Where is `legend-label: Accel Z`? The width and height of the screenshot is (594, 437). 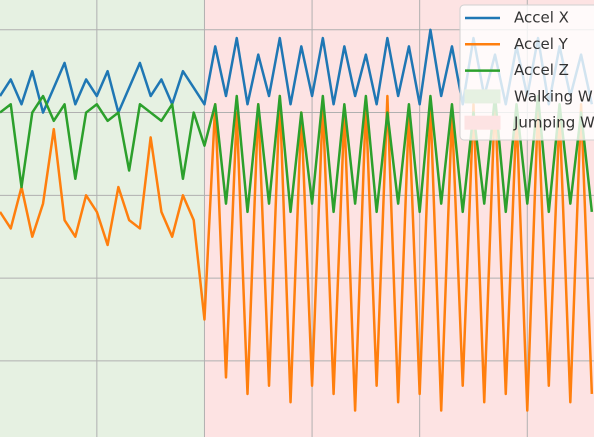 legend-label: Accel Z is located at coordinates (541, 70).